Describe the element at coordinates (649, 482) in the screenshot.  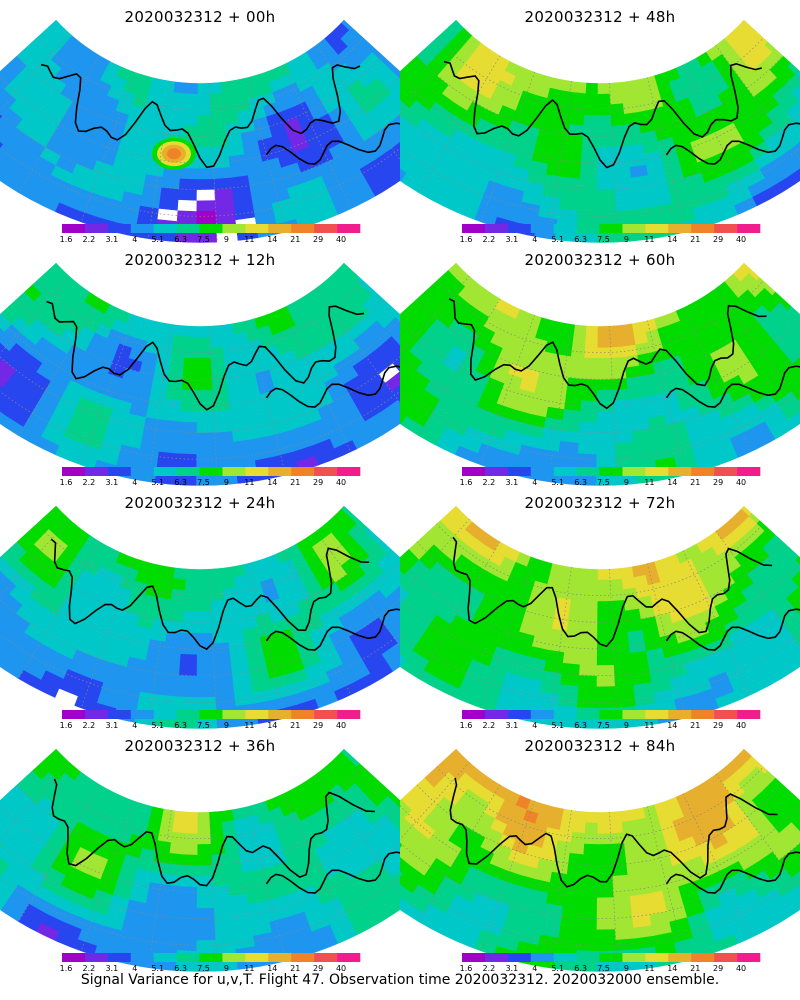
I see `colorbar-tick-label: 11` at that location.